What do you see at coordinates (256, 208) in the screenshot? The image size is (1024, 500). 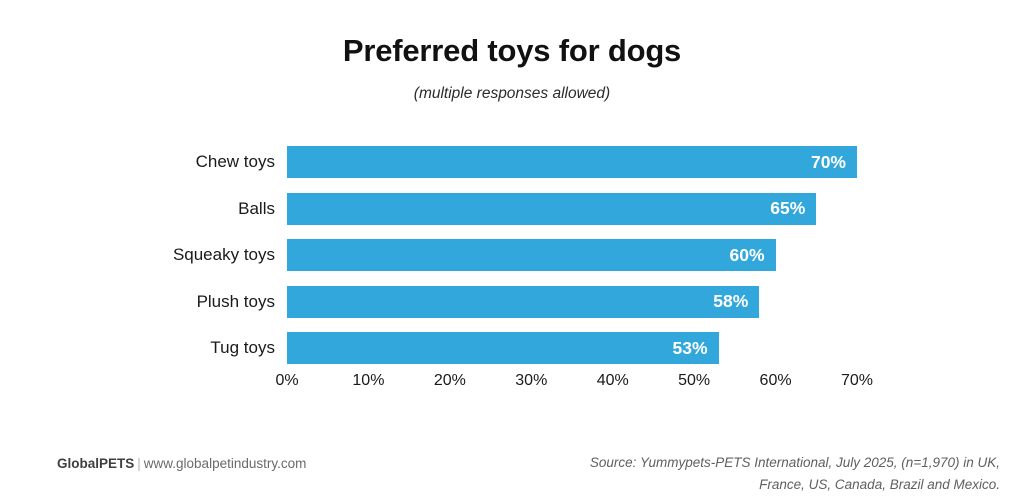 I see `category-label: Balls` at bounding box center [256, 208].